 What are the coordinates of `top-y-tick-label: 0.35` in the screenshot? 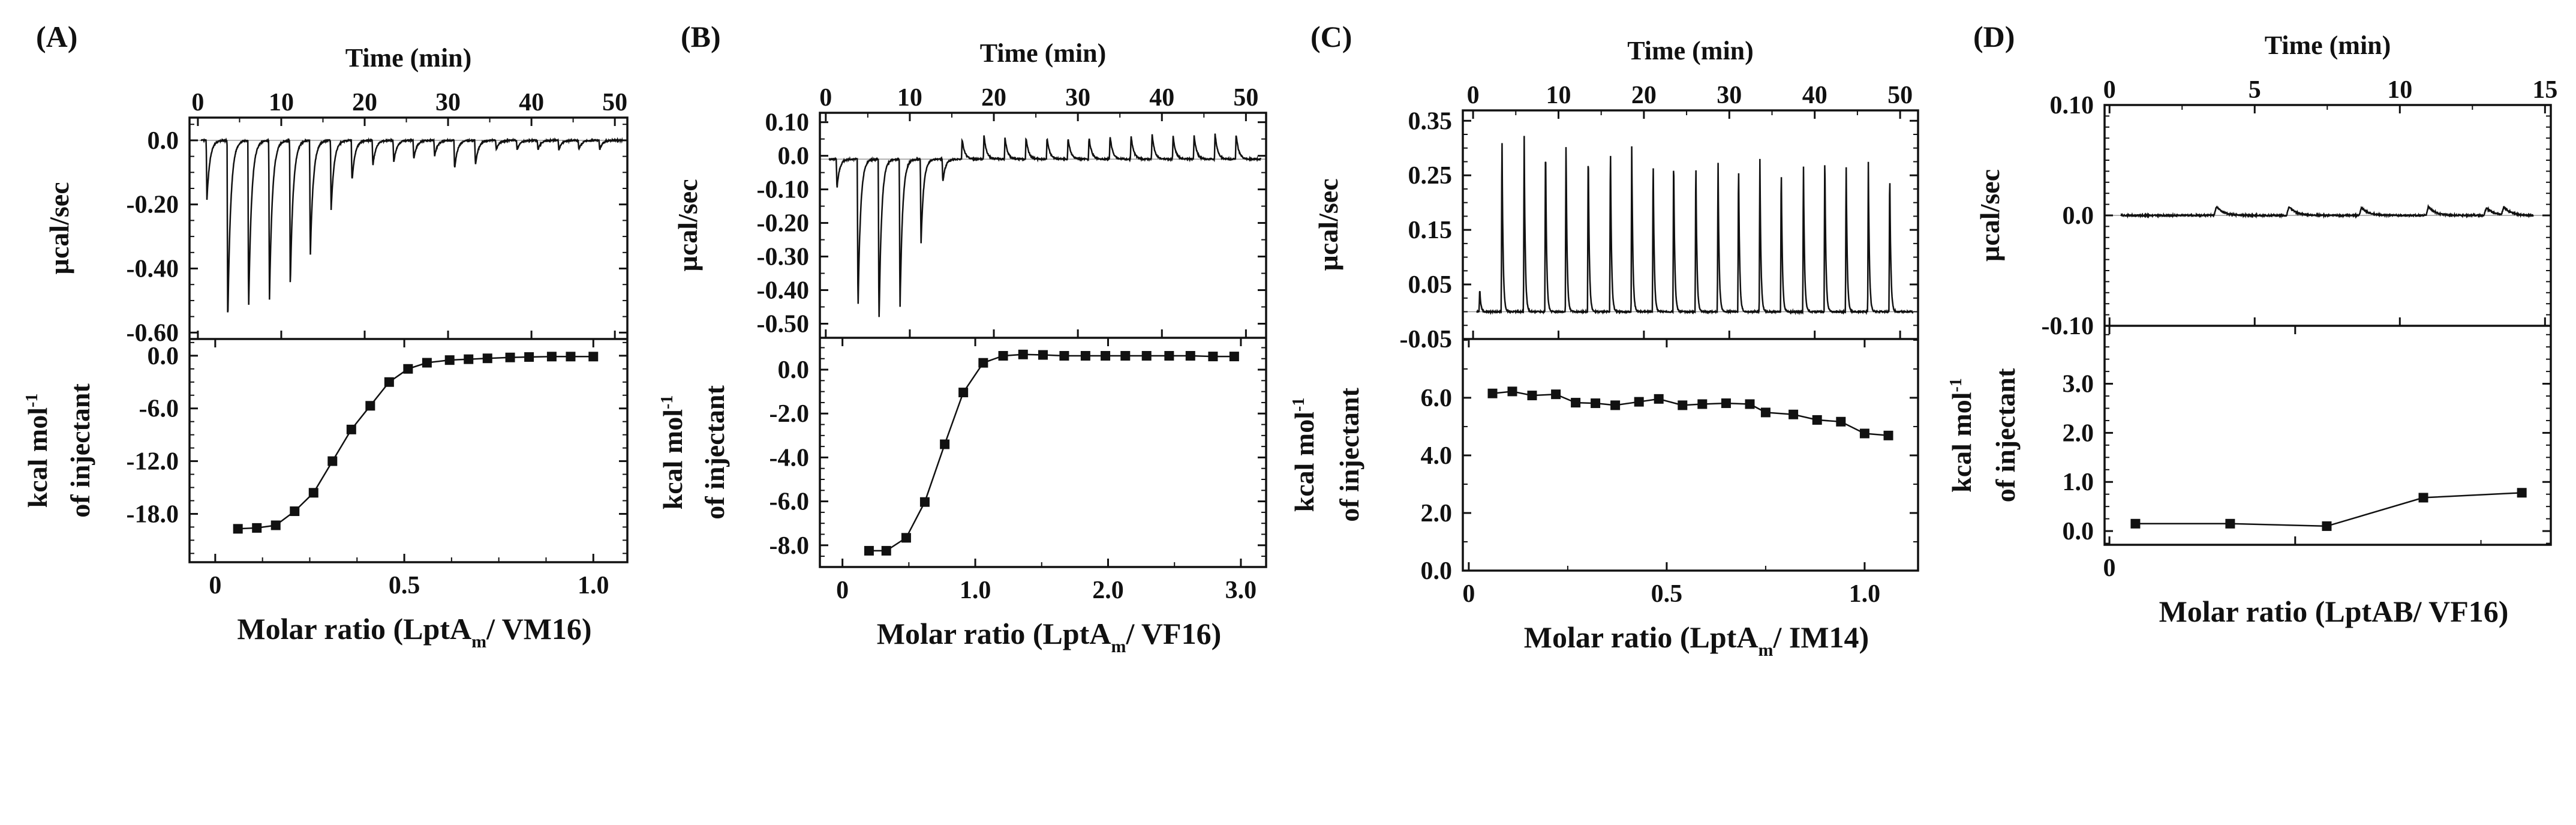 It's located at (1431, 121).